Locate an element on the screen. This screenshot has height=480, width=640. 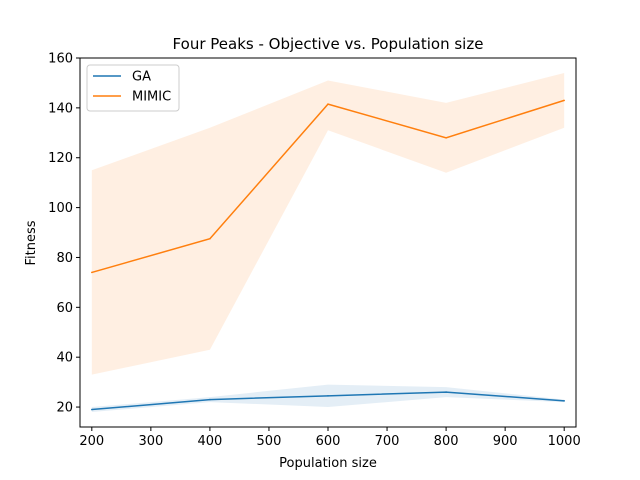
y-tick-label-120: 120 is located at coordinates (60, 158).